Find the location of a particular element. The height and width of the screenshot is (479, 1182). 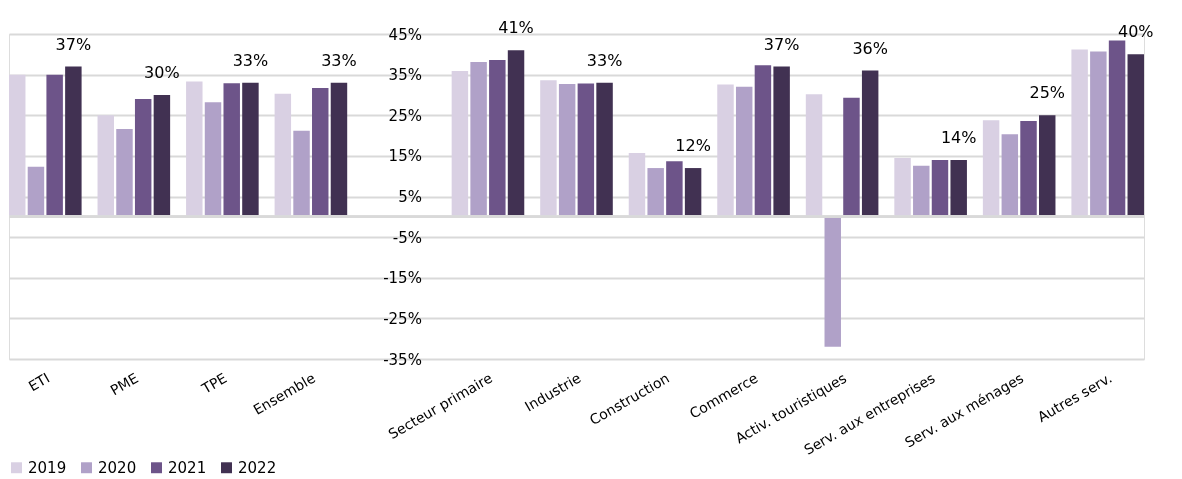

x-tick-label: ETI is located at coordinates (39, 382).